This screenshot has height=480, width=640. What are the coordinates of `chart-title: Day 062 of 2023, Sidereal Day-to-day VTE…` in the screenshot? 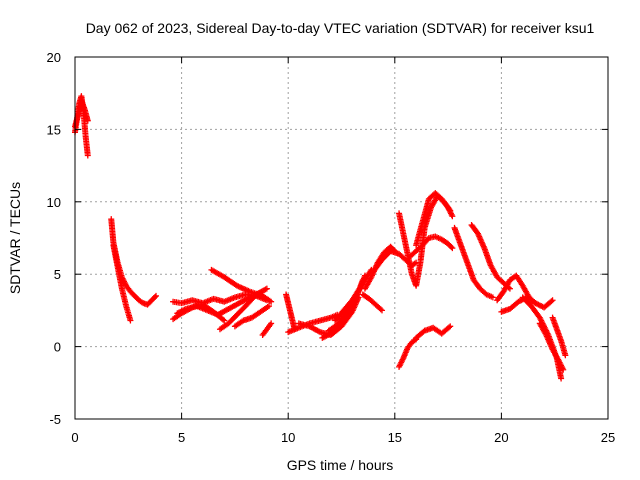 It's located at (340, 28).